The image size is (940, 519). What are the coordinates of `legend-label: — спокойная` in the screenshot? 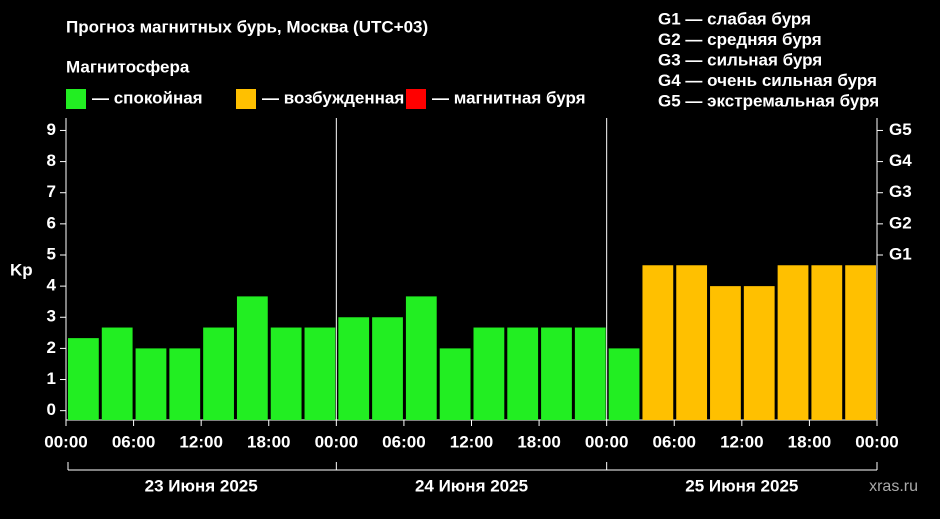 It's located at (147, 97).